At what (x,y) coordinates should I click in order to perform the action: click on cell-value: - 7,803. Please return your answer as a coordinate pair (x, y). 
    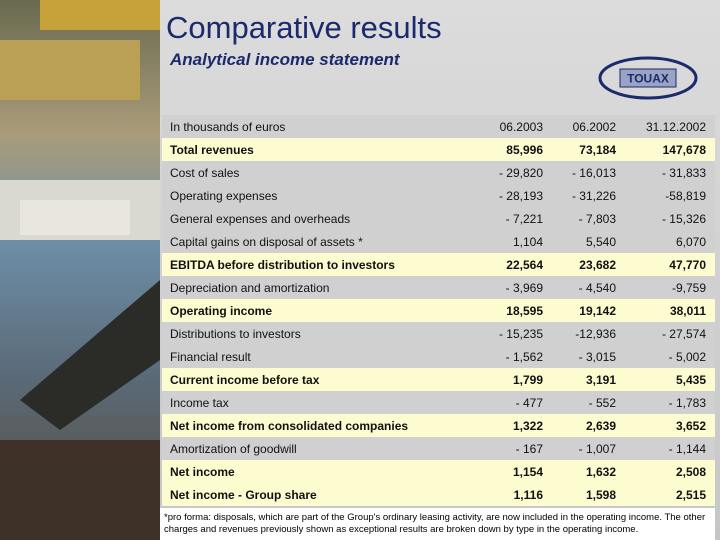
    Looking at the image, I should click on (597, 219).